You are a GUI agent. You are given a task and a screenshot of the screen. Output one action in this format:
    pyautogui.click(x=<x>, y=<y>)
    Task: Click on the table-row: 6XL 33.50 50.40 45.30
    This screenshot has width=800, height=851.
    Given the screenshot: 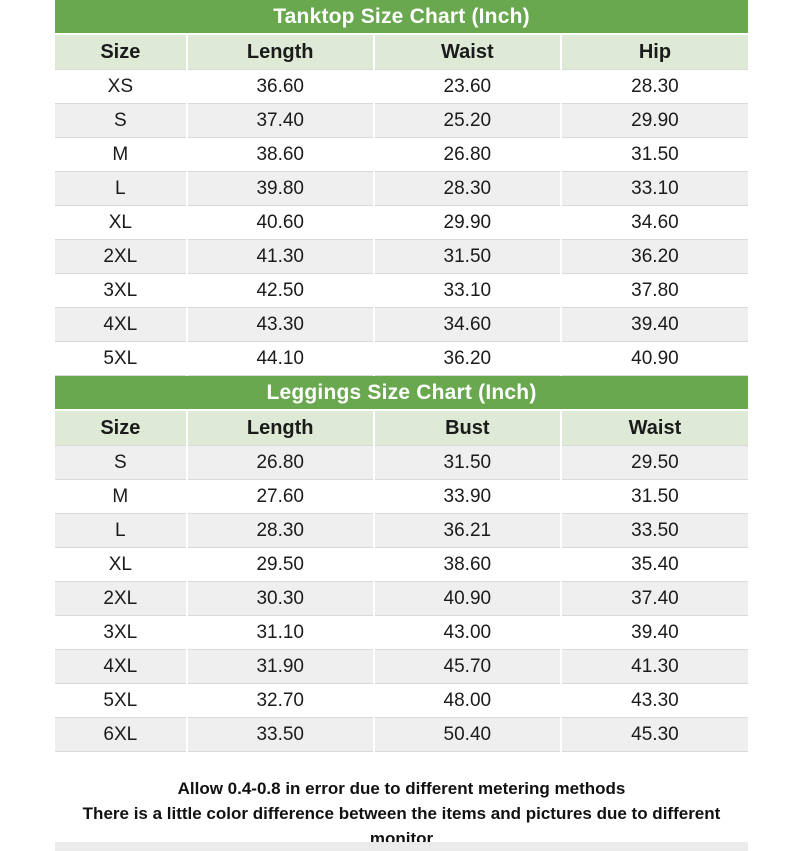 What is the action you would take?
    pyautogui.click(x=401, y=734)
    